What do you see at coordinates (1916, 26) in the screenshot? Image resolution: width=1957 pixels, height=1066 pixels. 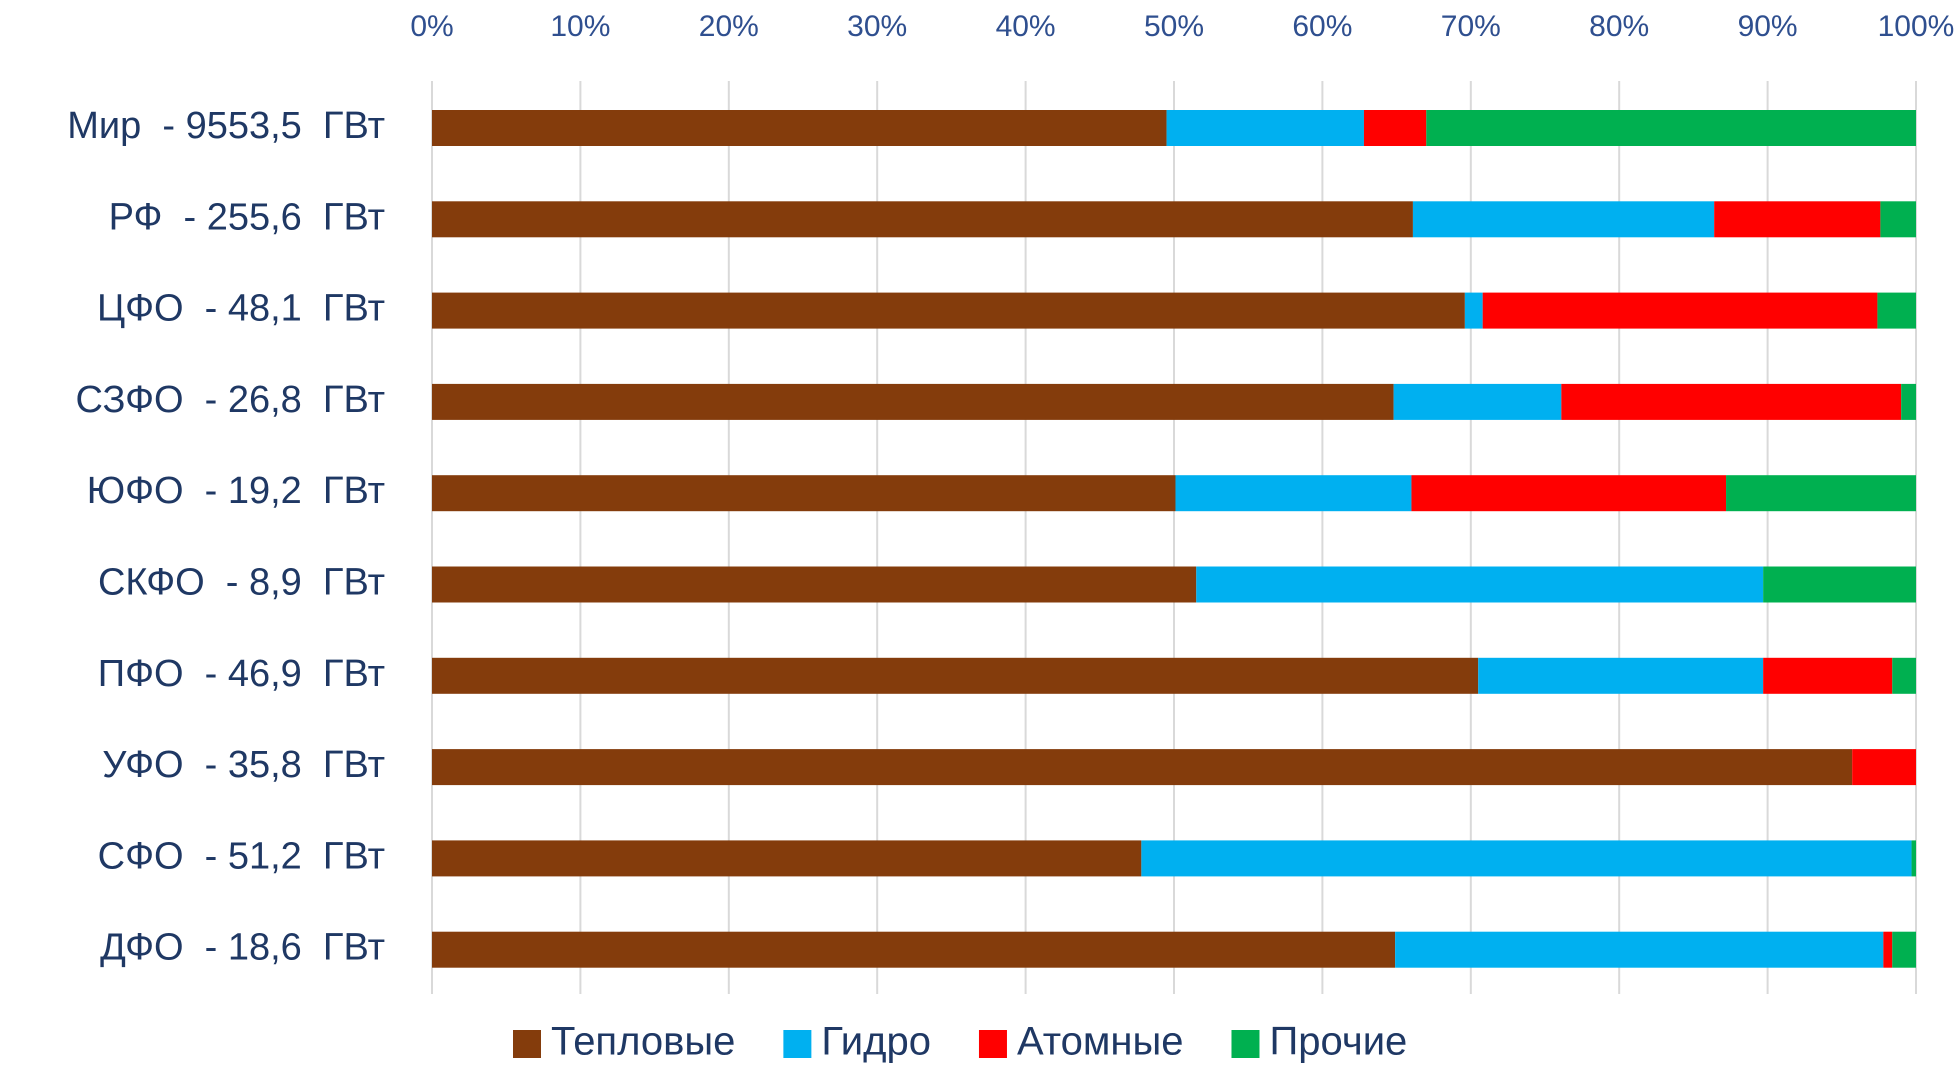 I see `x-tick-label: 100%` at bounding box center [1916, 26].